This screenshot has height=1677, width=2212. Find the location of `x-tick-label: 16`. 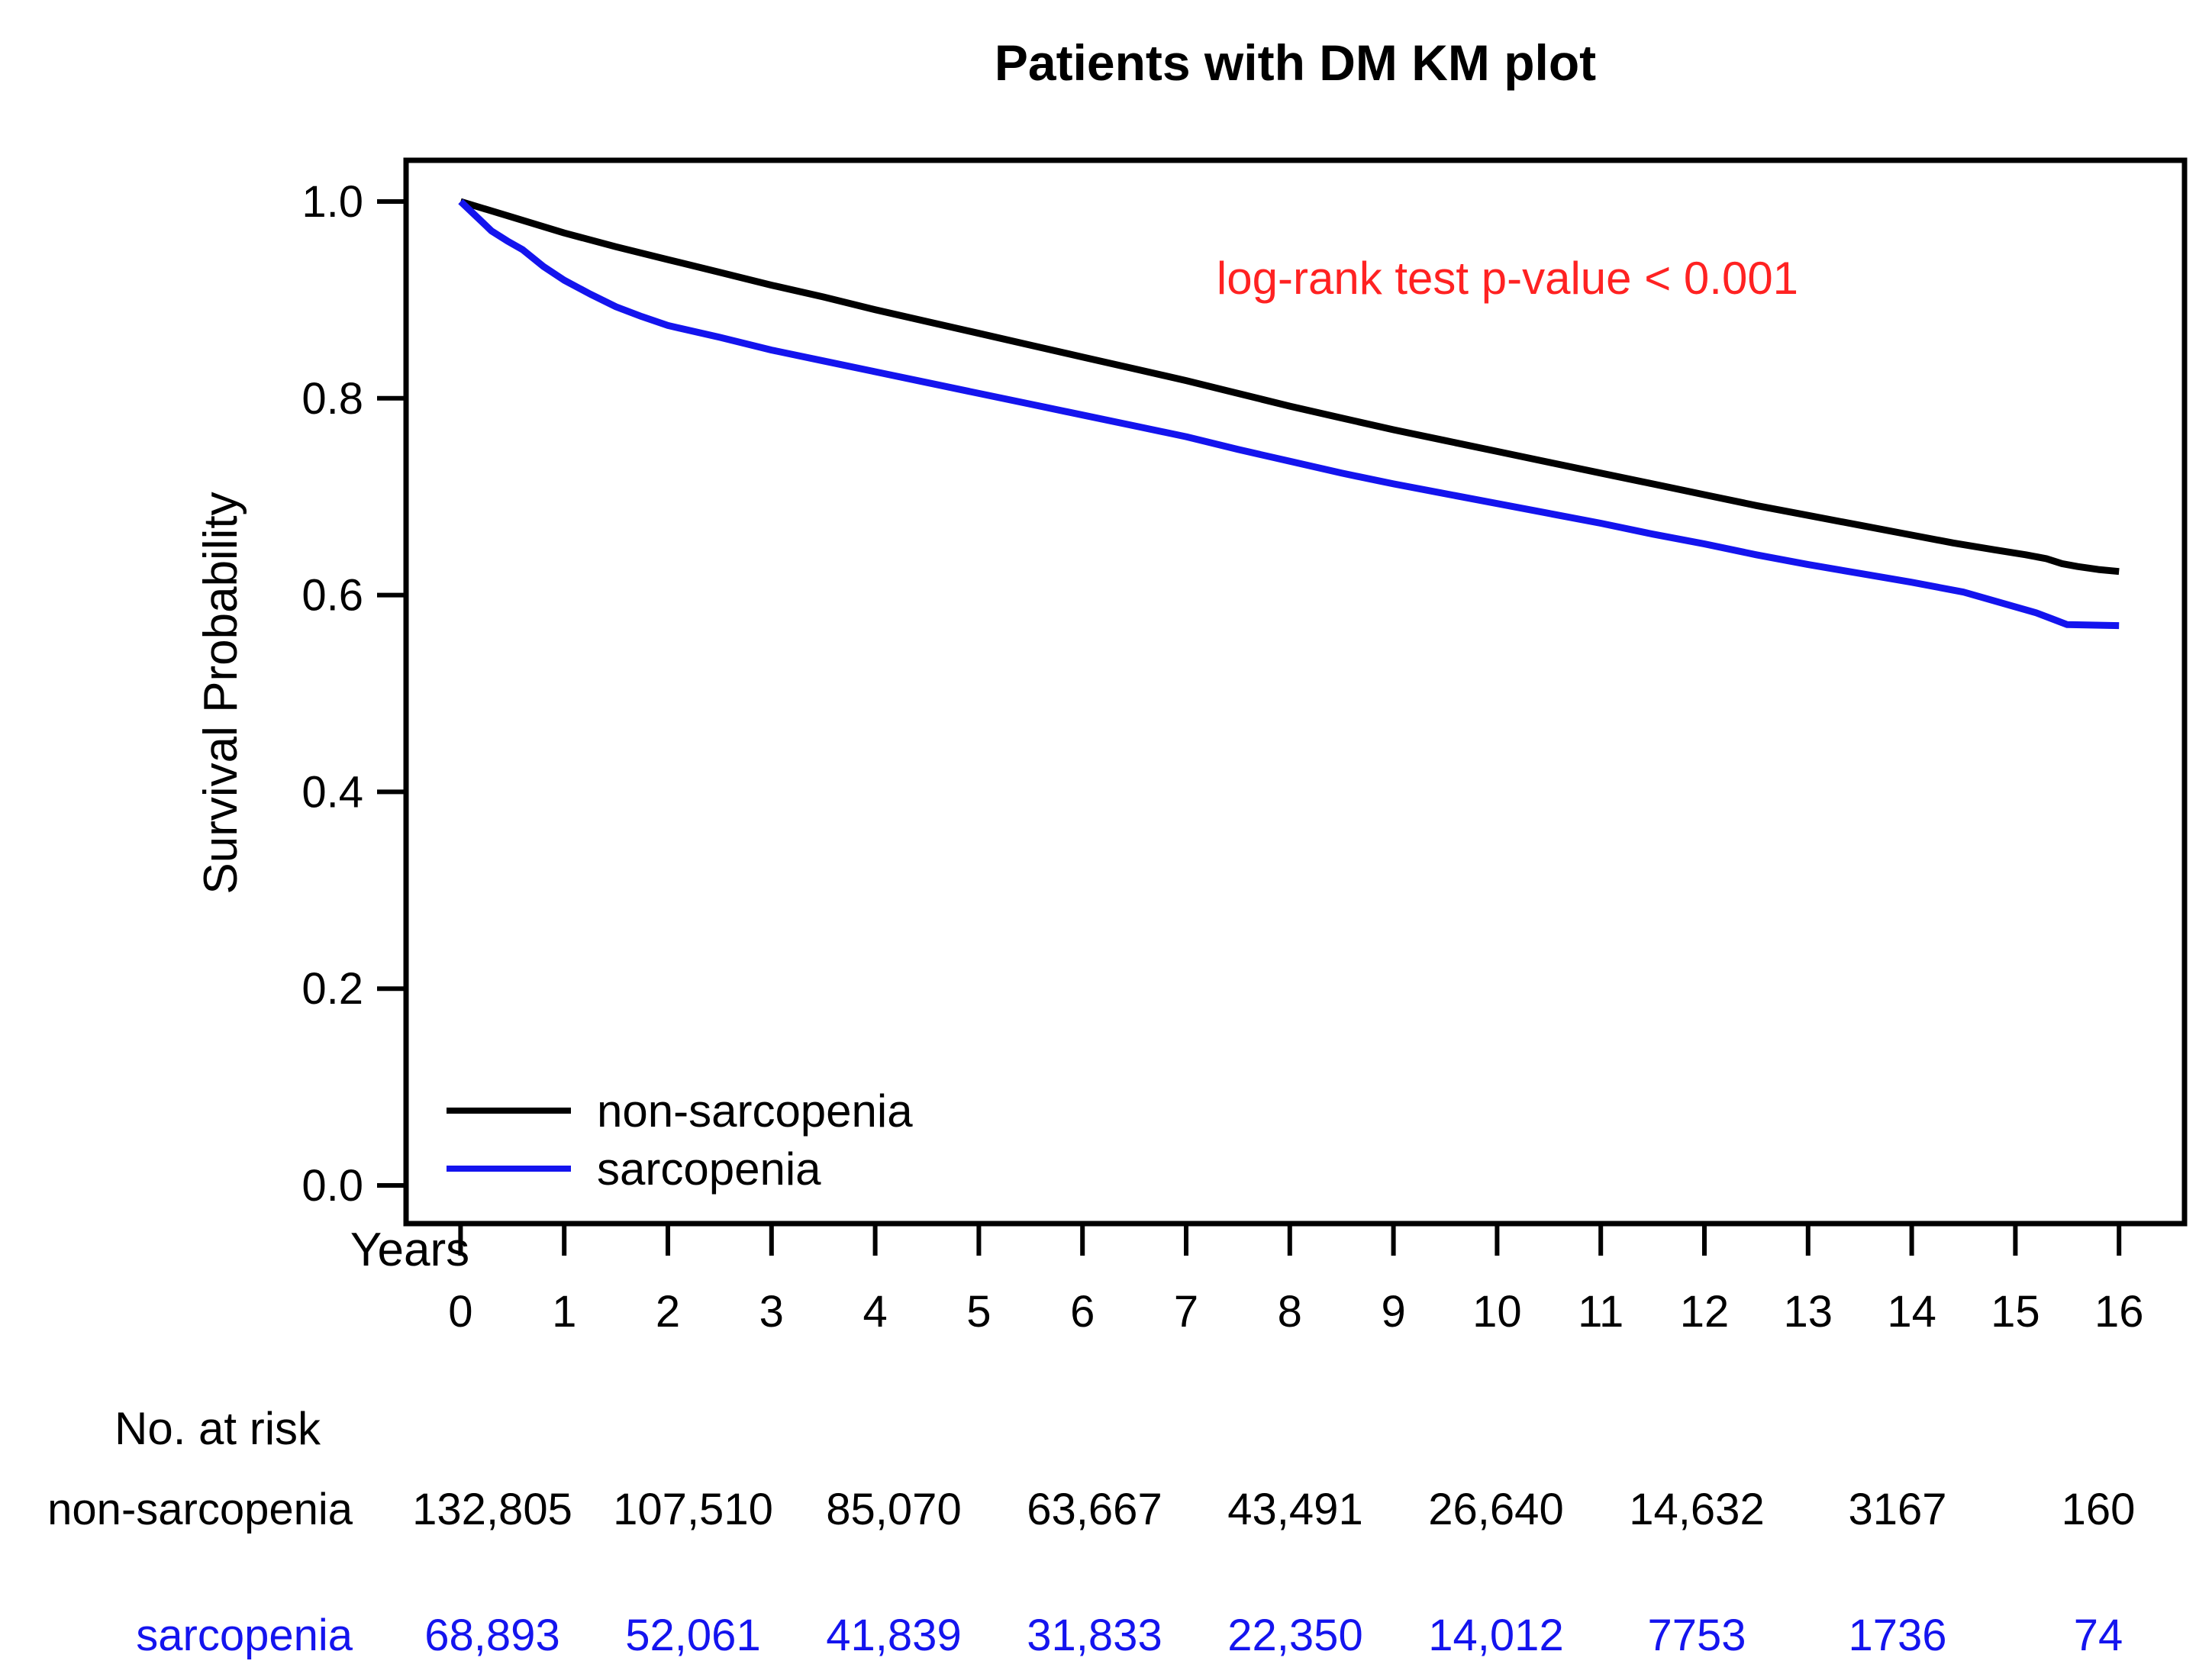

x-tick-label: 16 is located at coordinates (2119, 1312).